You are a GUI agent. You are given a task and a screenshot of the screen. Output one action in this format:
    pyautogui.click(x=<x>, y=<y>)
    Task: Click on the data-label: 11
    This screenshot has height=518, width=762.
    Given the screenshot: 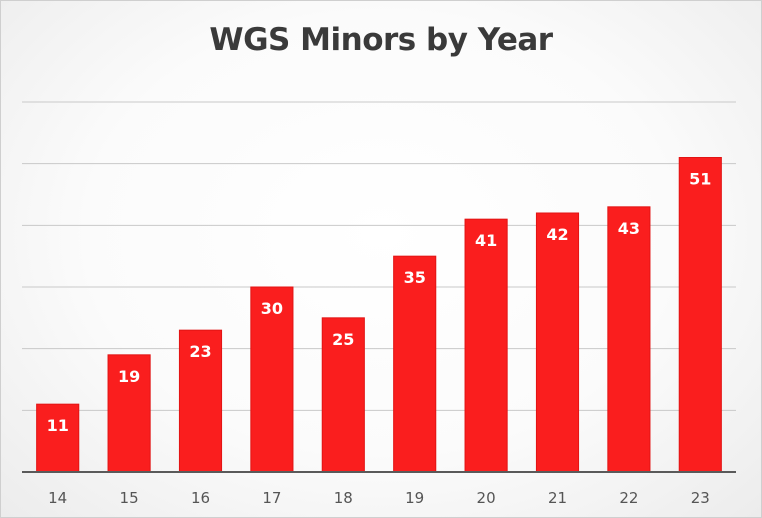 What is the action you would take?
    pyautogui.click(x=58, y=425)
    